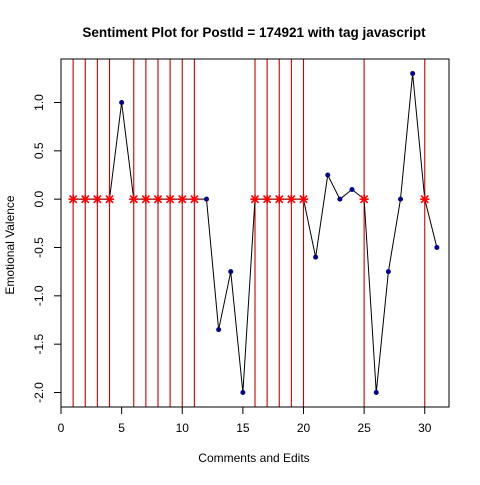 The width and height of the screenshot is (480, 485). What do you see at coordinates (253, 458) in the screenshot?
I see `x-axis-label: Comments and Edits` at bounding box center [253, 458].